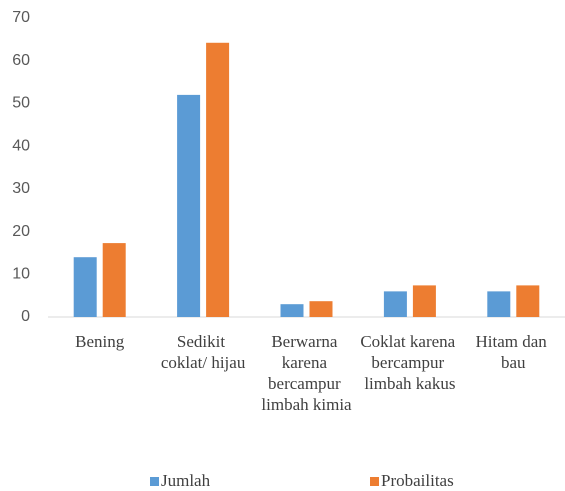 The height and width of the screenshot is (491, 565). I want to click on x-tick-label: Bening, so click(100, 341).